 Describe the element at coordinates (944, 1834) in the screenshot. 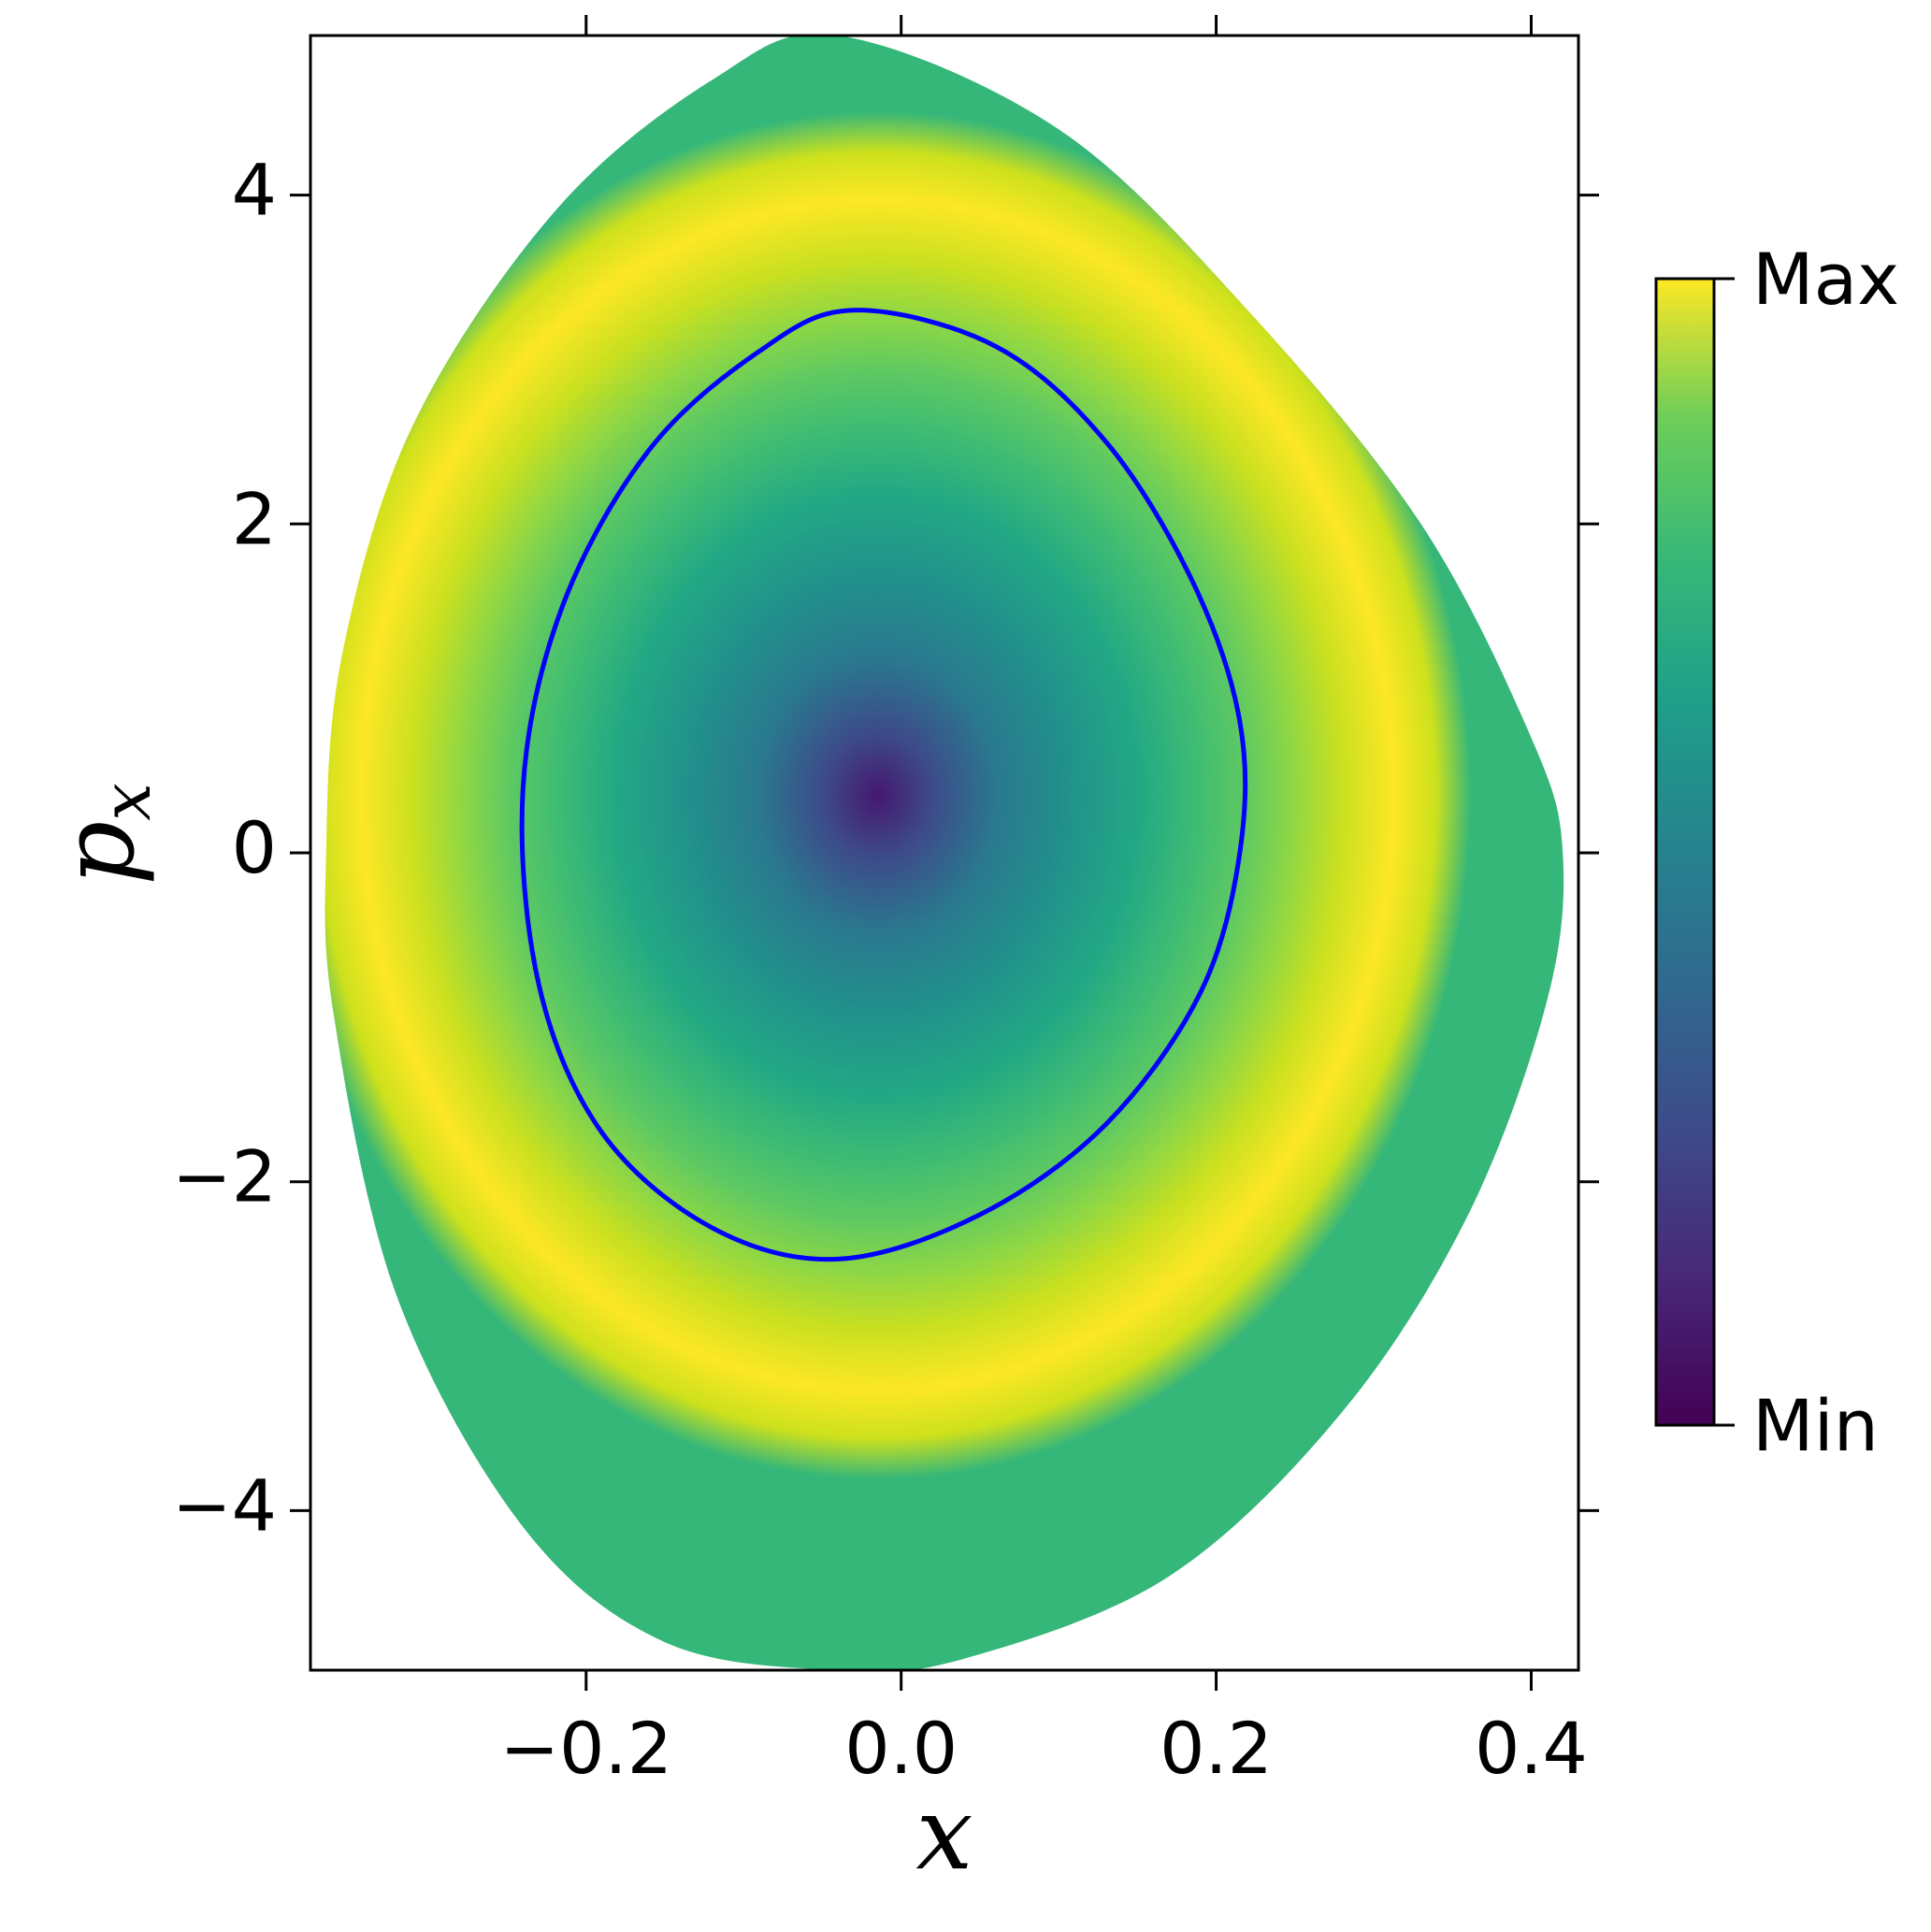

I see `x-axis-label: x` at that location.